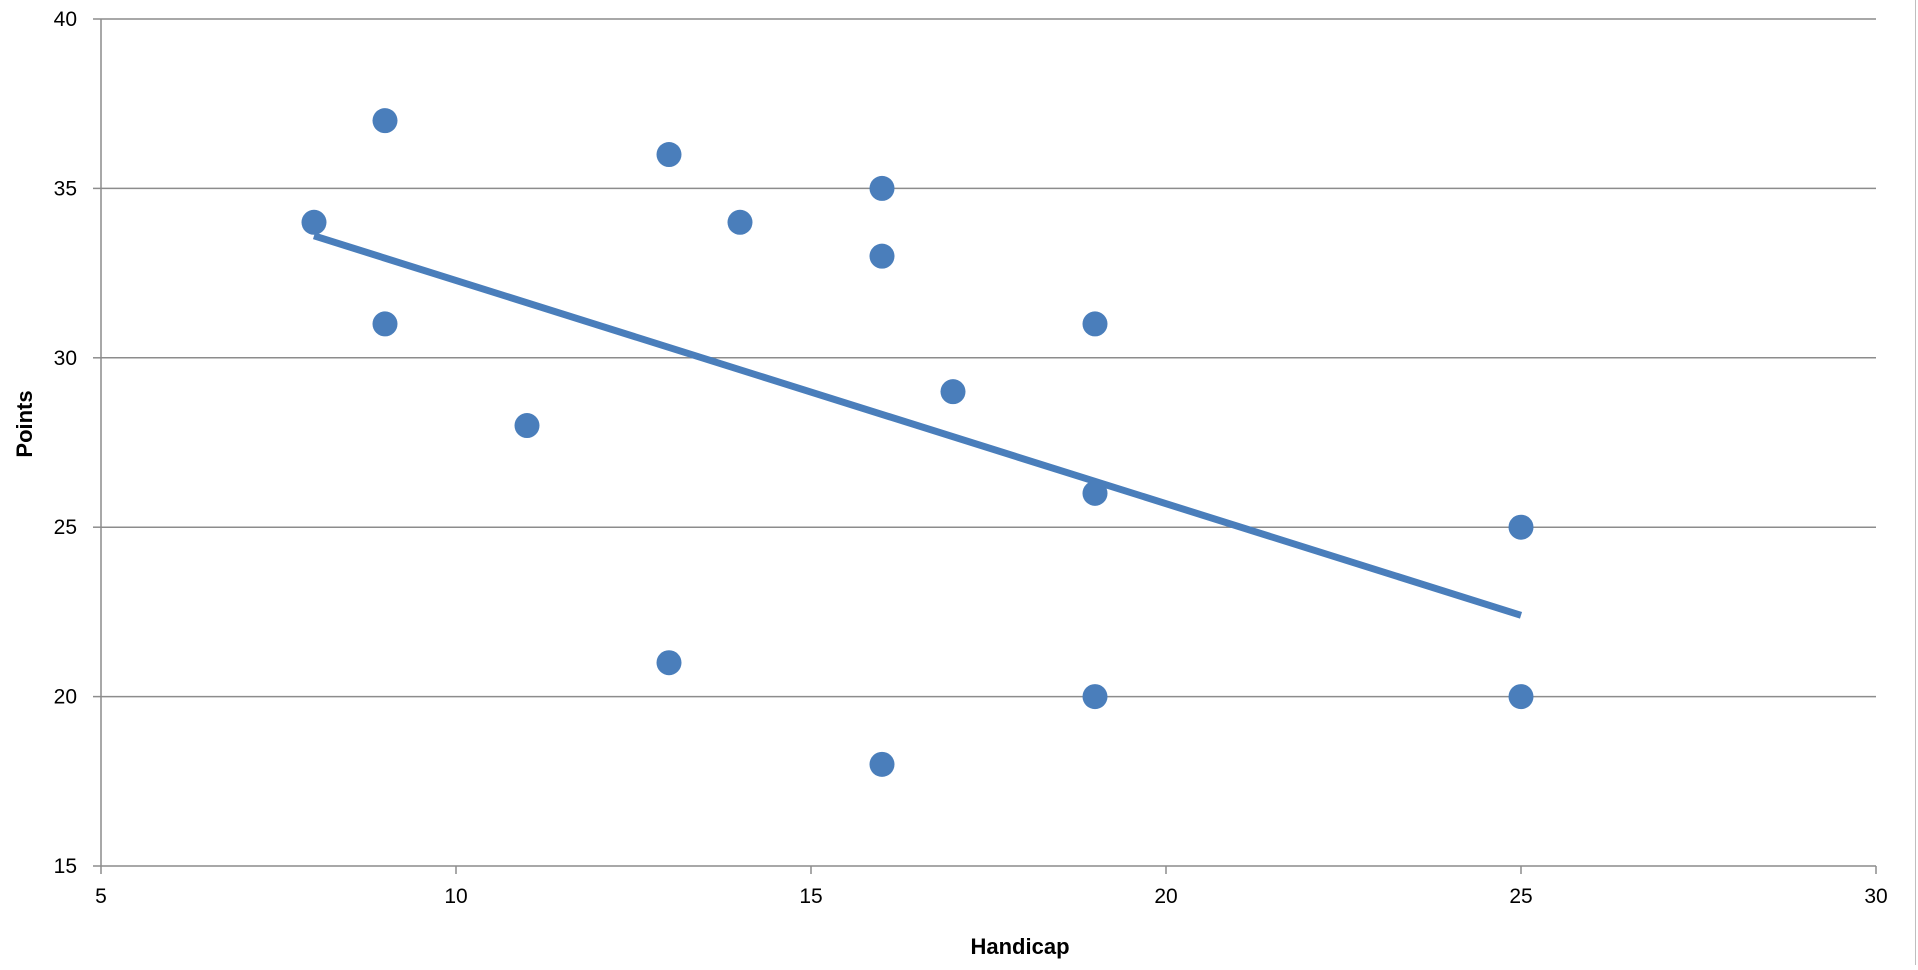 The width and height of the screenshot is (1918, 970). I want to click on y-tick-label: 30, so click(65, 358).